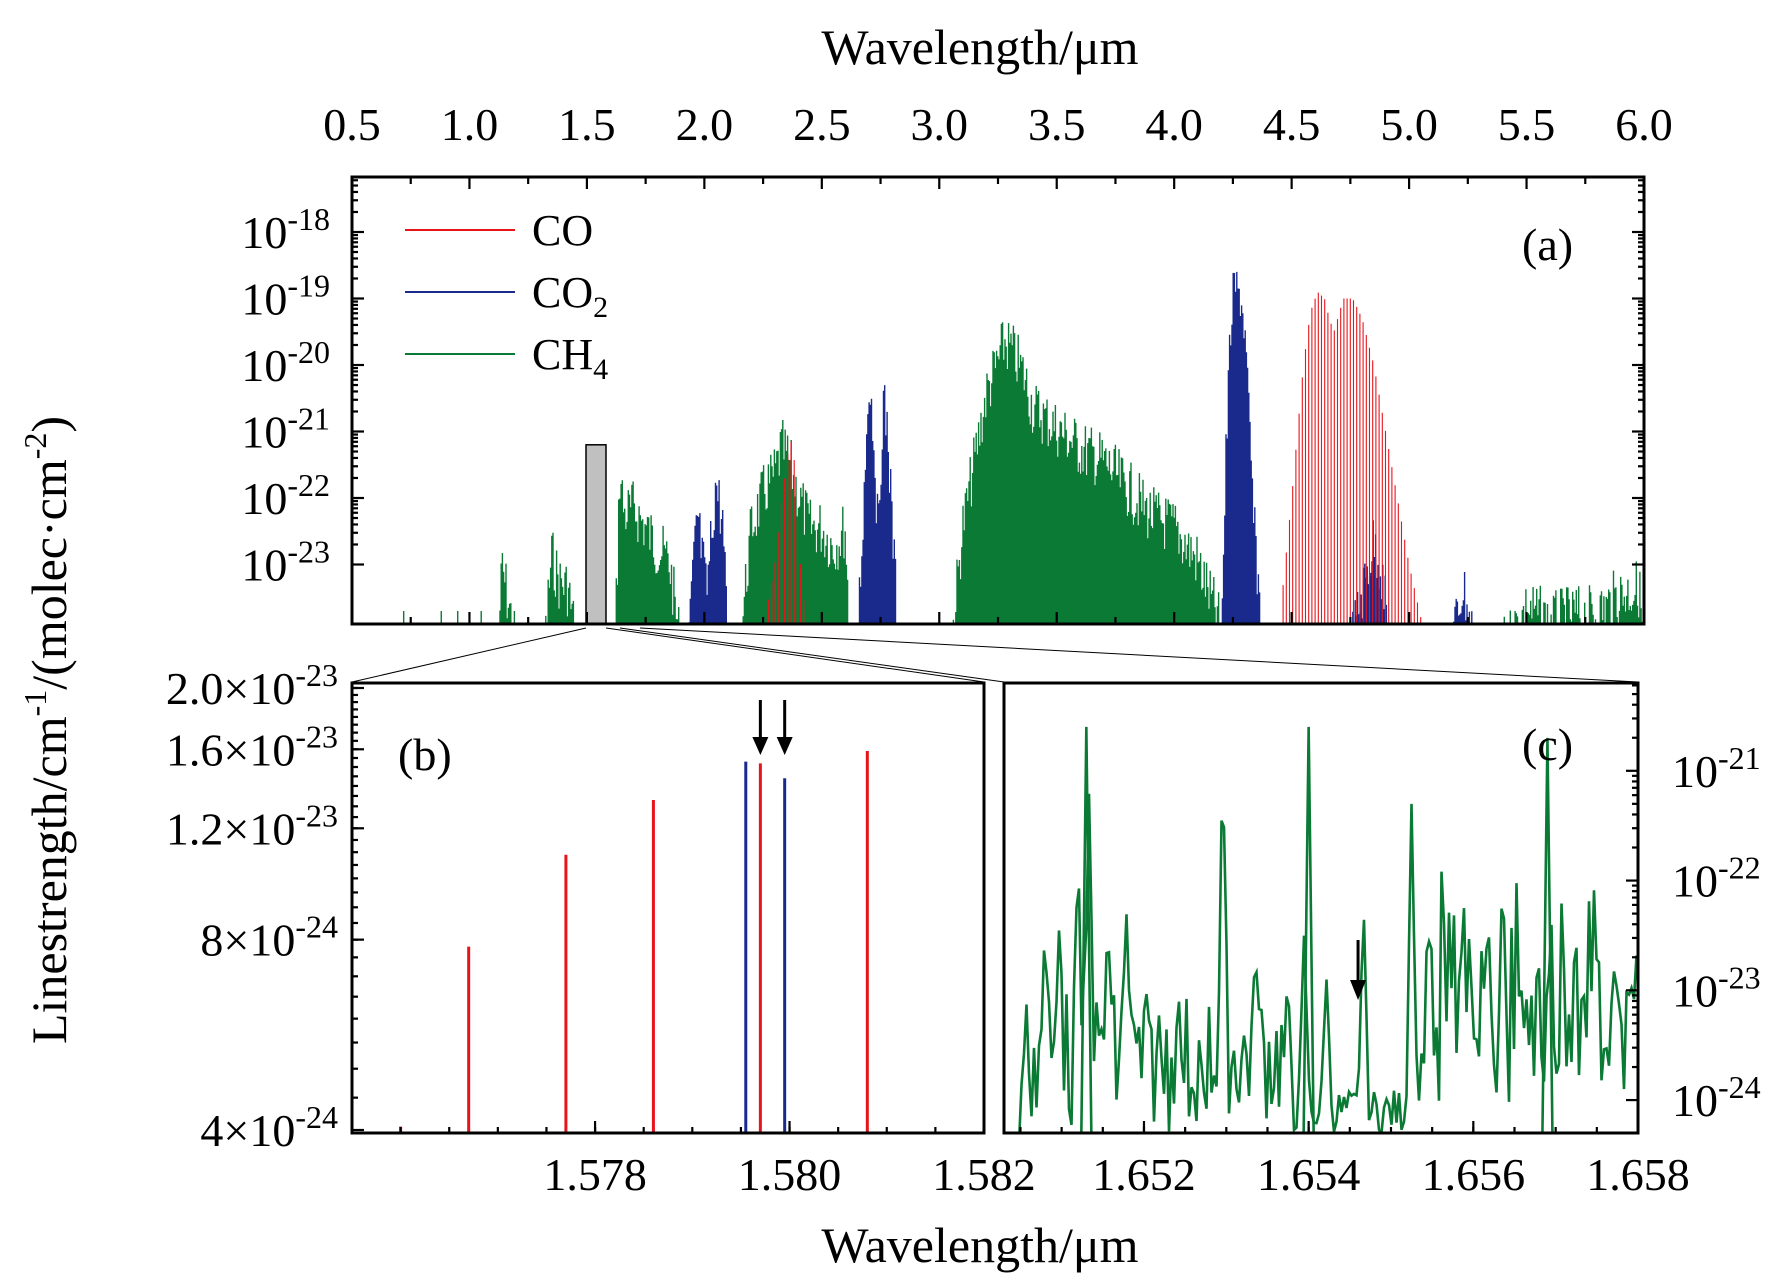 This screenshot has height=1281, width=1781. I want to click on a-top-tick-label: 1.5, so click(587, 124).